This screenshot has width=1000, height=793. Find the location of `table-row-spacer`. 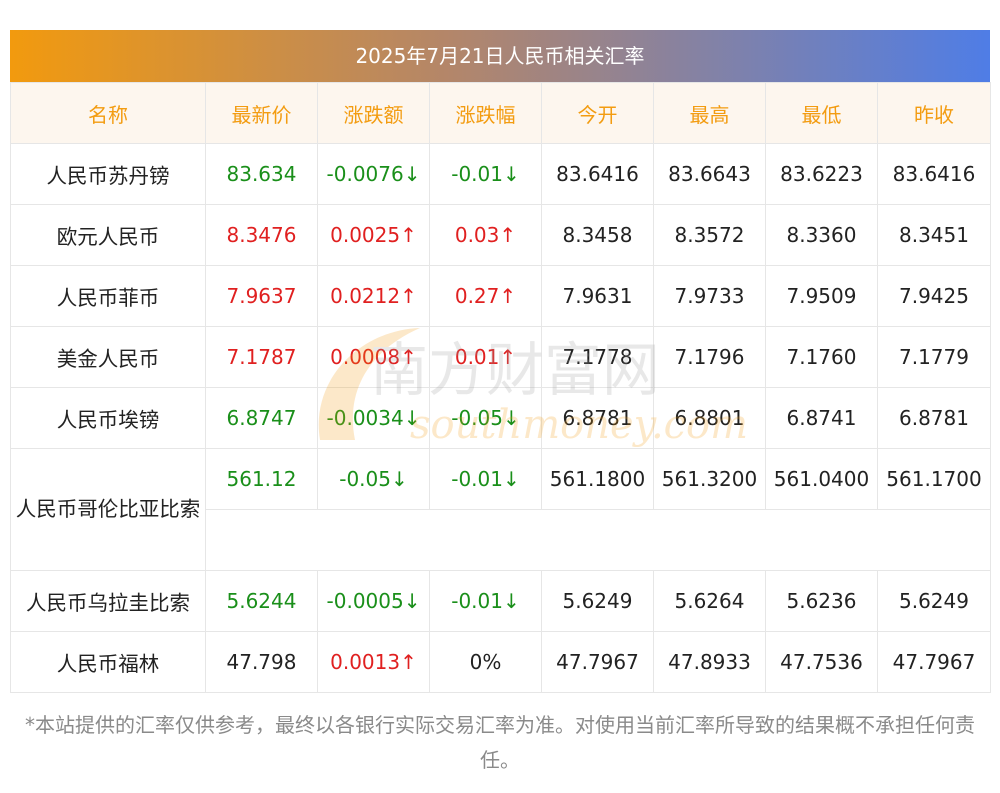

table-row-spacer is located at coordinates (501, 540).